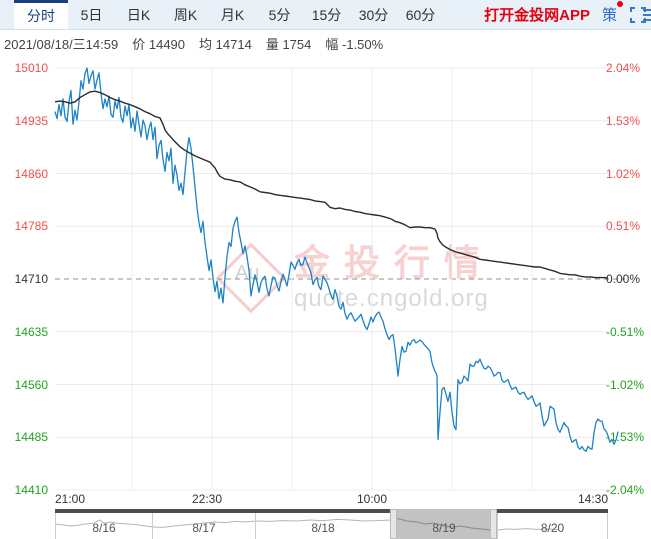  Describe the element at coordinates (31, 68) in the screenshot. I see `price-tick: 15010` at that location.